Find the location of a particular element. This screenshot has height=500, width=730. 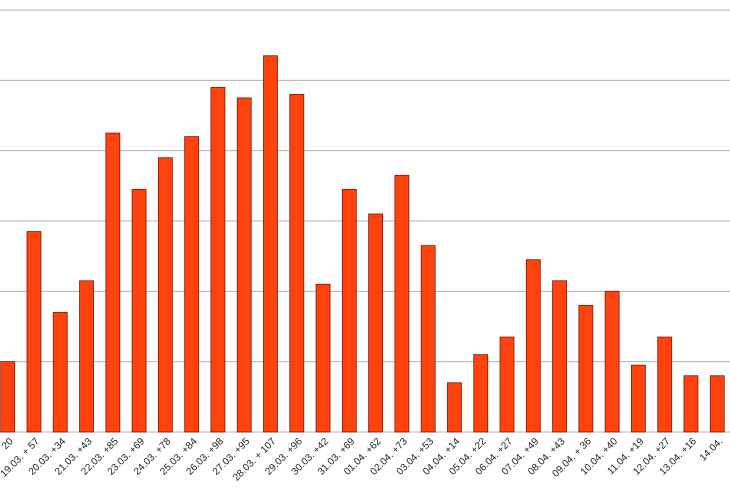

x-tick-label: 14.04. is located at coordinates (711, 449).